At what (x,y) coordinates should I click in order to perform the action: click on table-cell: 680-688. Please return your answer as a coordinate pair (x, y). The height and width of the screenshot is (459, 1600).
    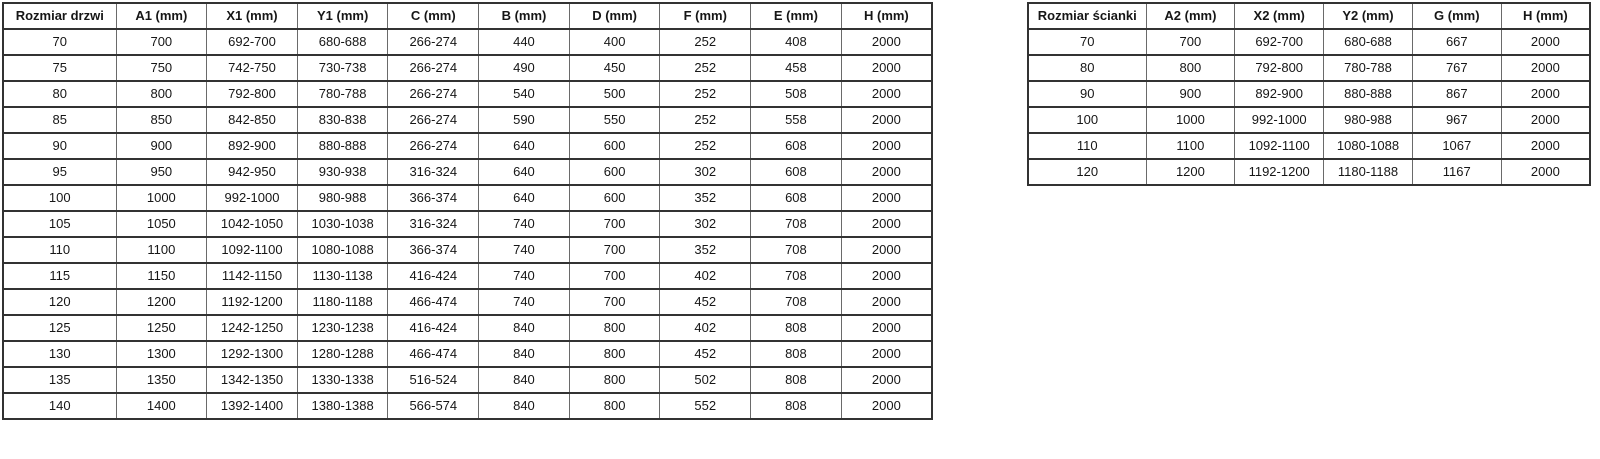
    Looking at the image, I should click on (1368, 42).